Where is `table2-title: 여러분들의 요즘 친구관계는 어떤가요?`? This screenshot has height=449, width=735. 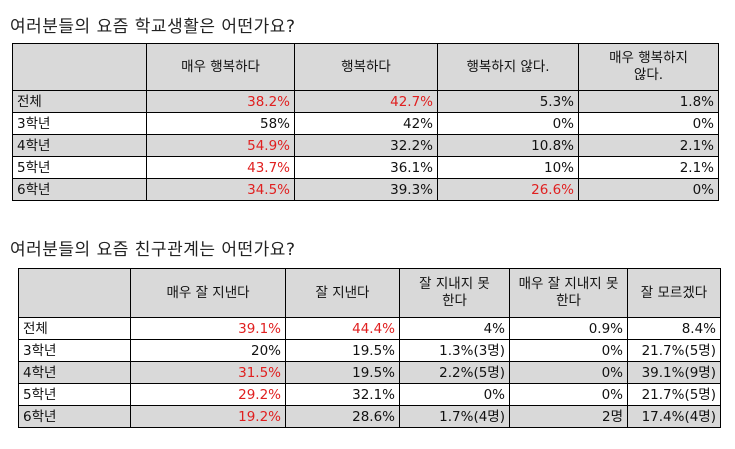
table2-title: 여러분들의 요즘 친구관계는 어떤가요? is located at coordinates (153, 250).